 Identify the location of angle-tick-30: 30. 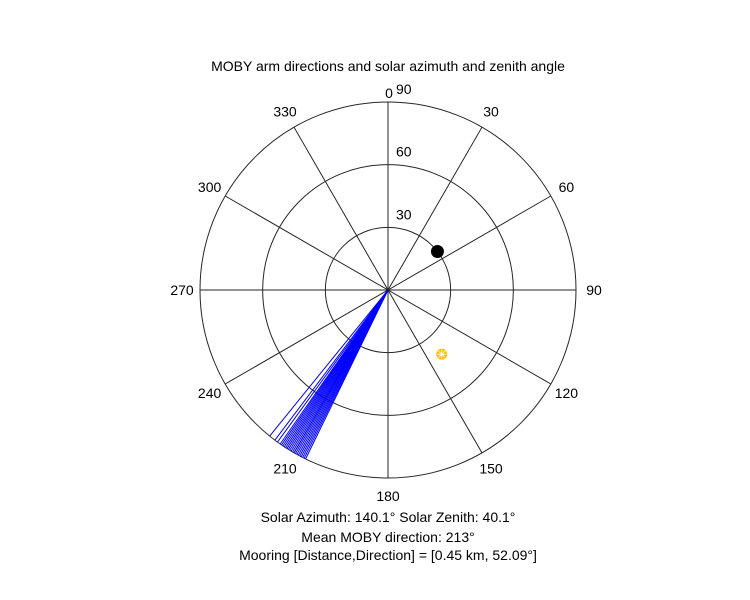
(491, 112).